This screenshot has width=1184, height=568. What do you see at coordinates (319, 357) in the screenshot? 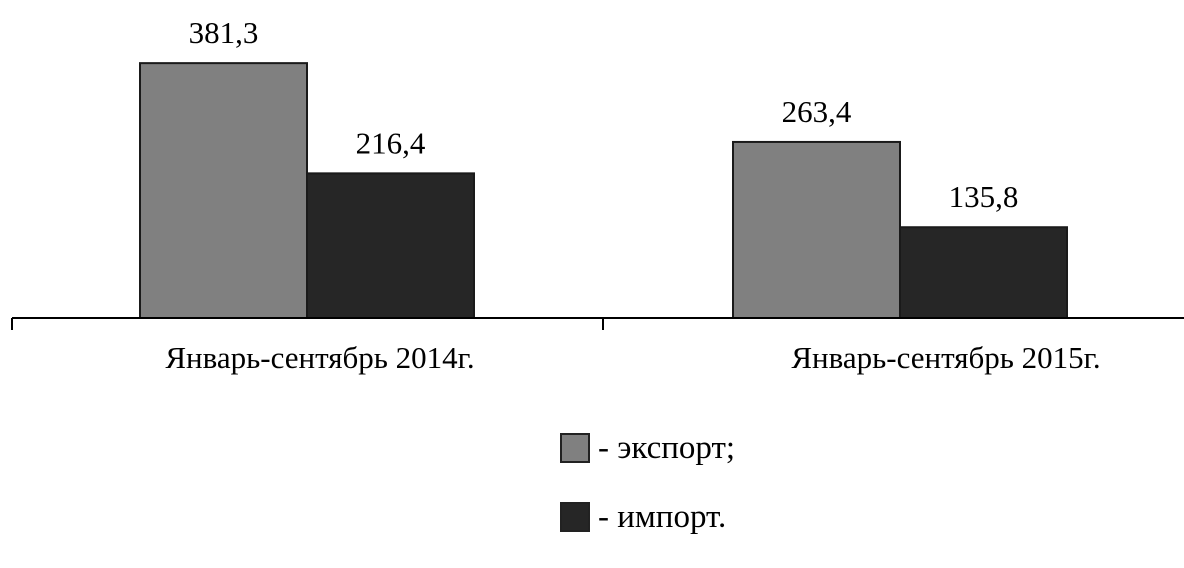
I see `x-tick-label-2014: Январь-сентябрь 2014г.` at bounding box center [319, 357].